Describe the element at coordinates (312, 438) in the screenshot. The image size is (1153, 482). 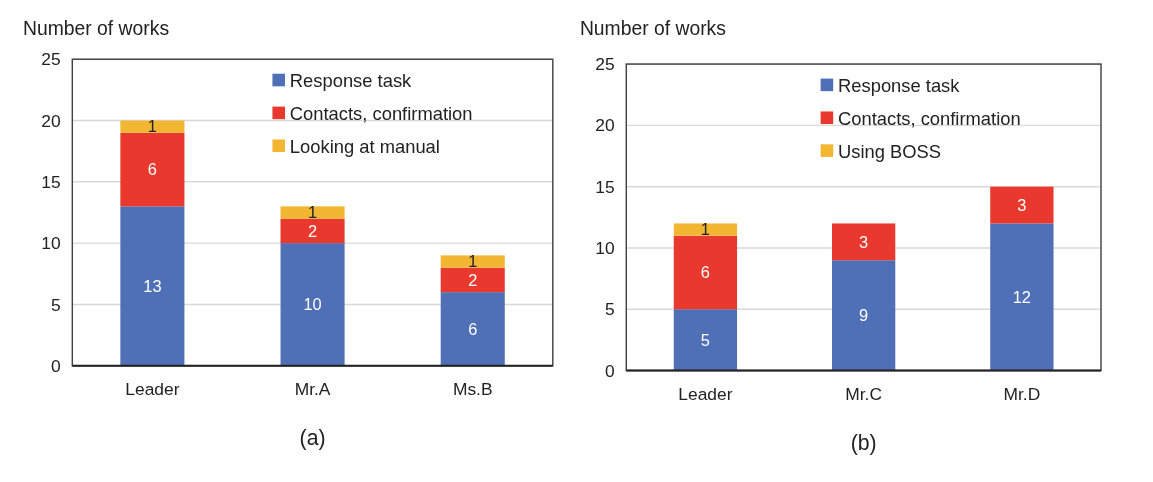
I see `text: (a)` at that location.